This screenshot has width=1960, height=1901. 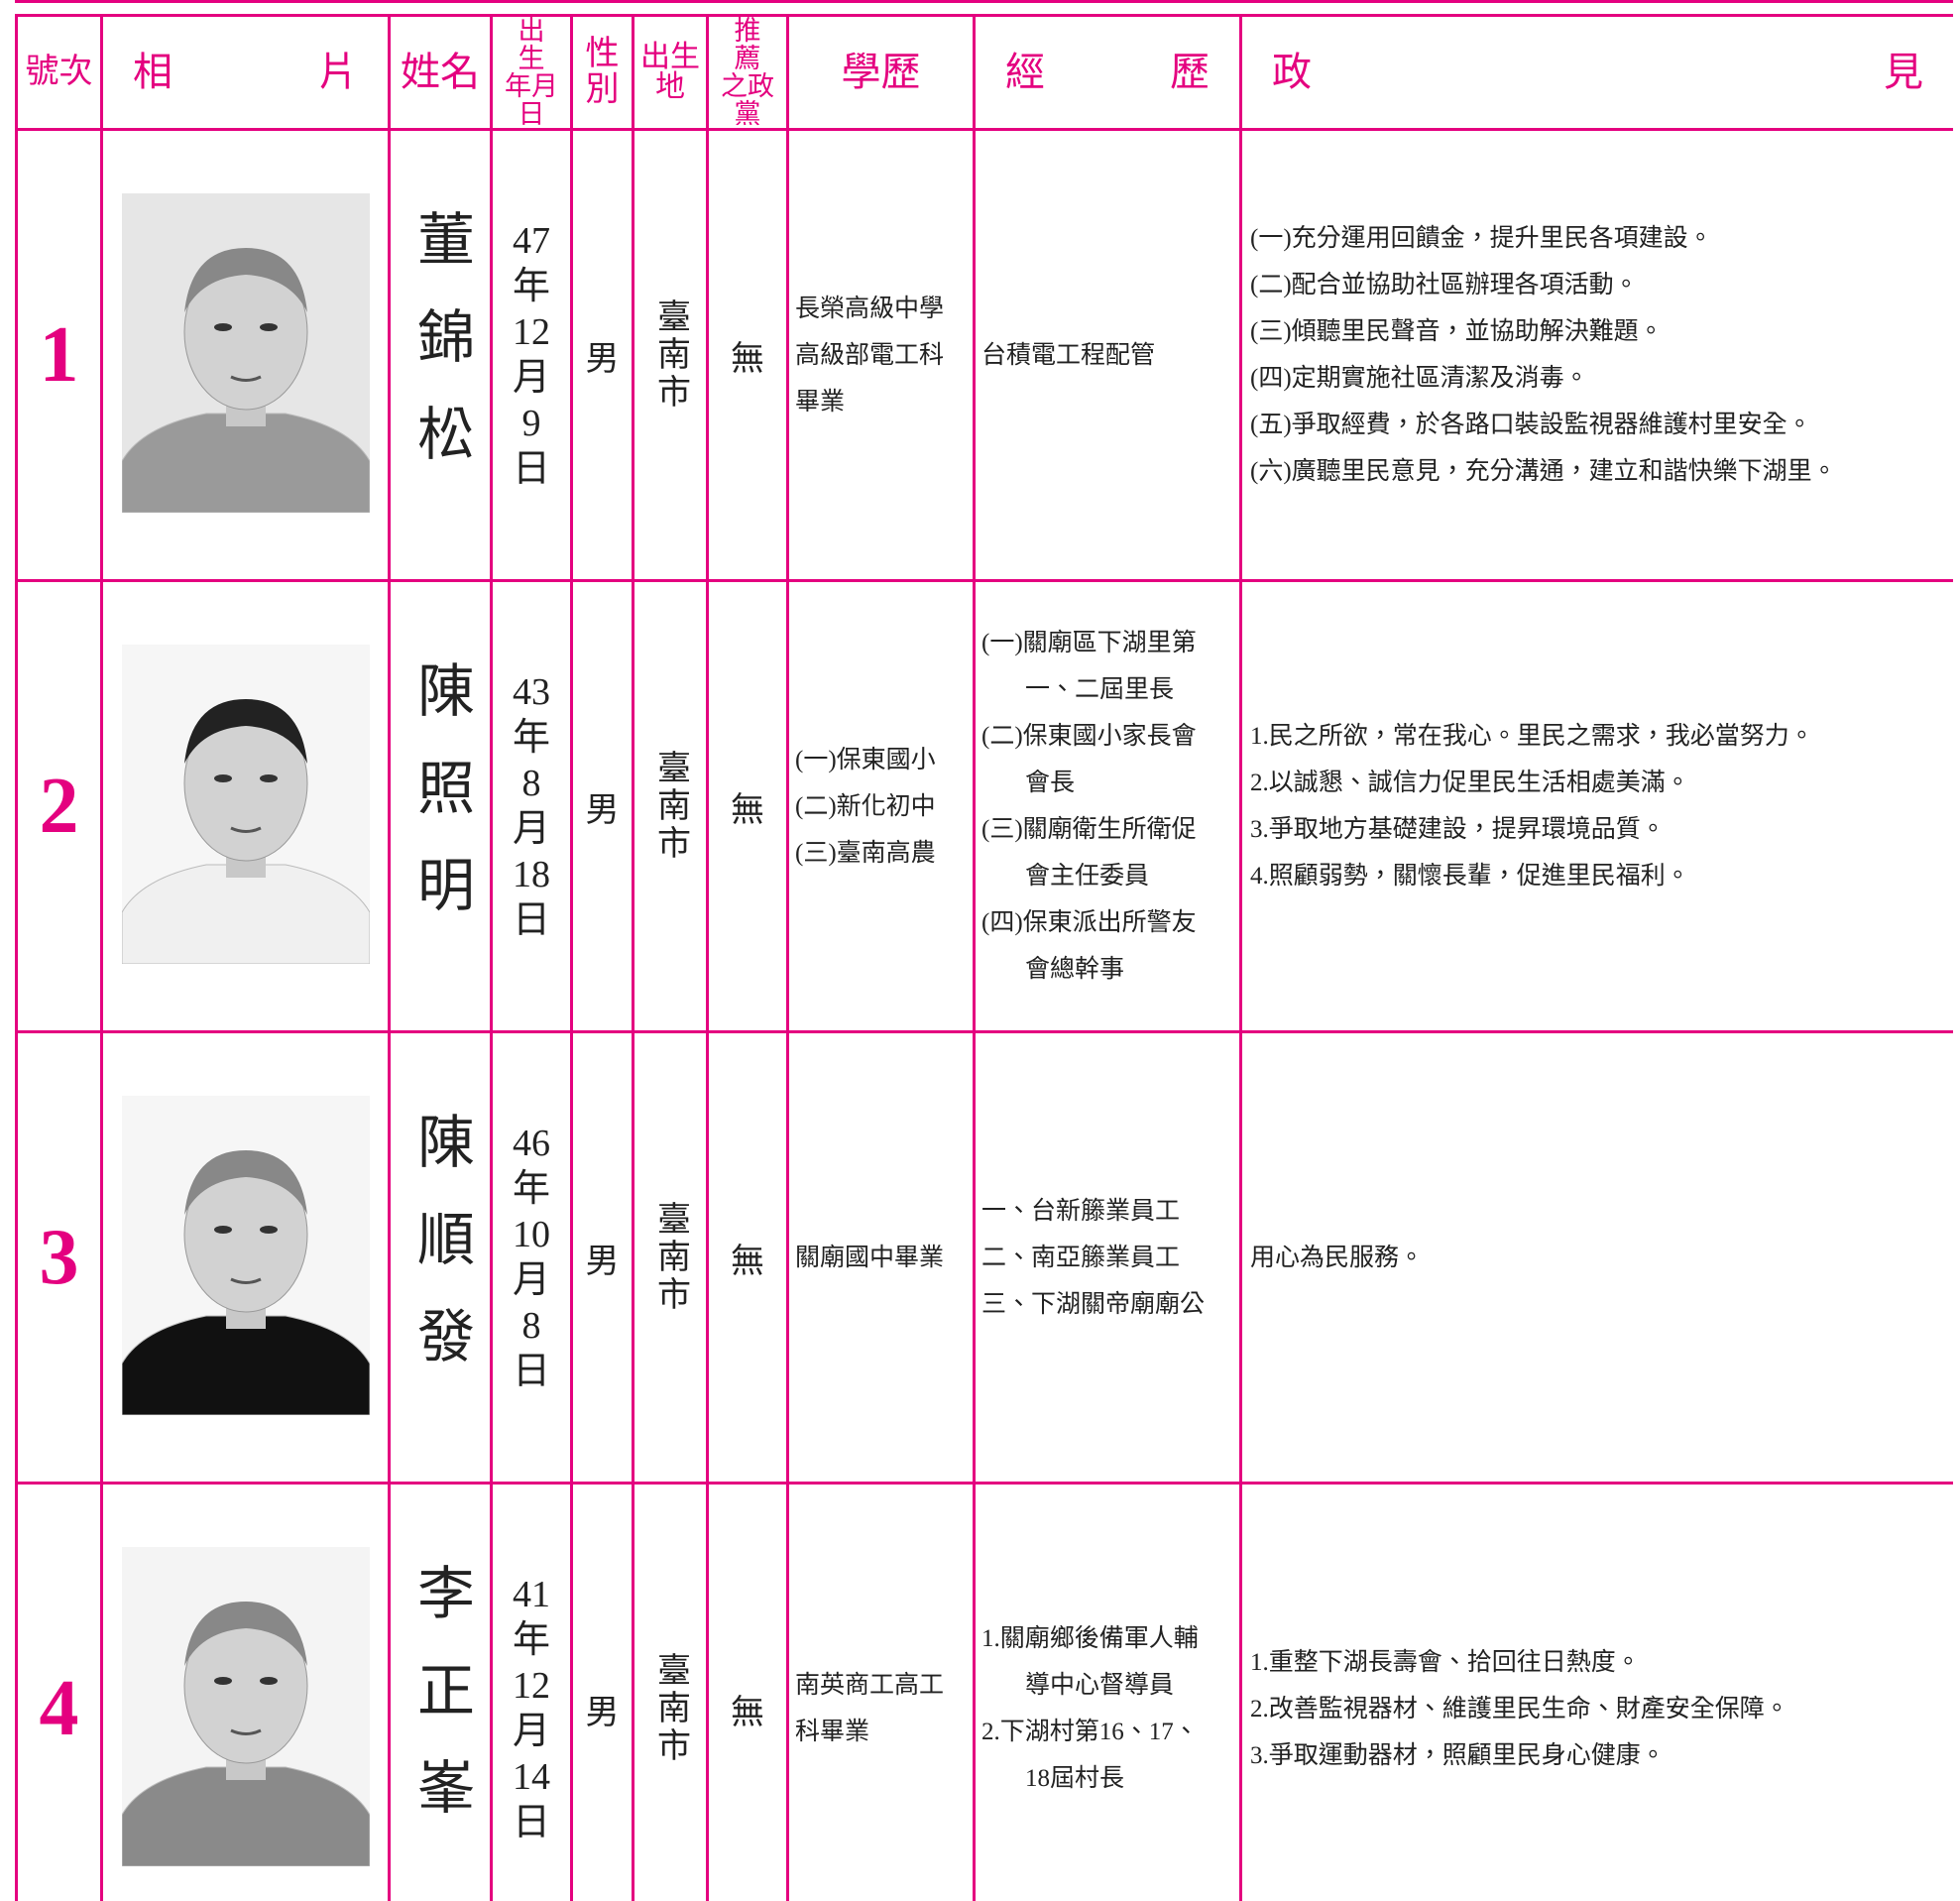 What do you see at coordinates (884, 309) in the screenshot?
I see `education-line: 長榮高級中學` at bounding box center [884, 309].